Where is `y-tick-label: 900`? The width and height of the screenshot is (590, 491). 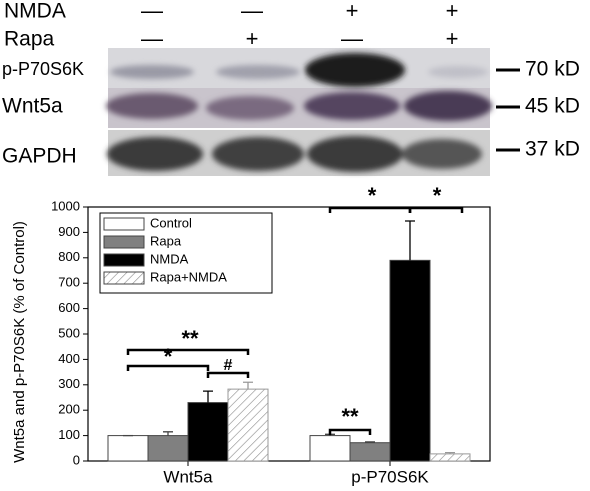
y-tick-label: 900 is located at coordinates (69, 231).